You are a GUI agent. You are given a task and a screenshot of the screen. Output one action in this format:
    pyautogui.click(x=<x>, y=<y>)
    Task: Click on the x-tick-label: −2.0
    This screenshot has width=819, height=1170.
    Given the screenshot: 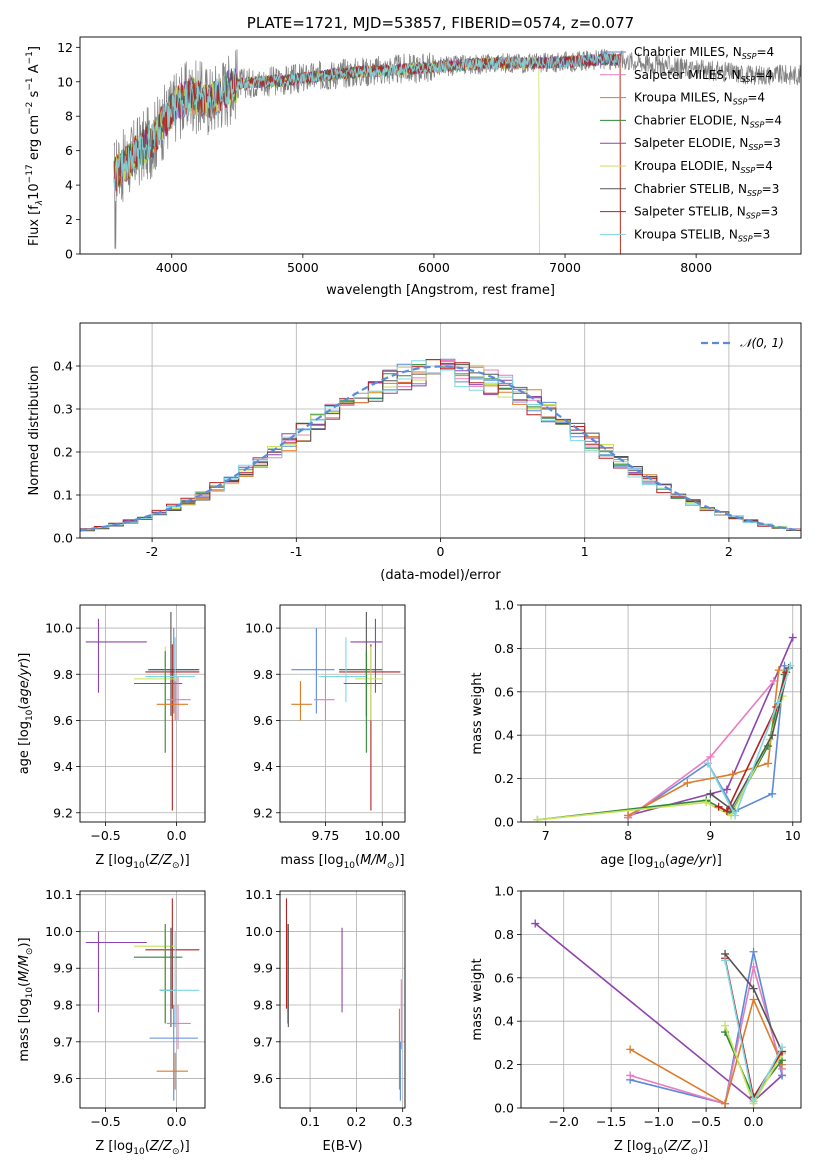 What is the action you would take?
    pyautogui.click(x=564, y=1121)
    